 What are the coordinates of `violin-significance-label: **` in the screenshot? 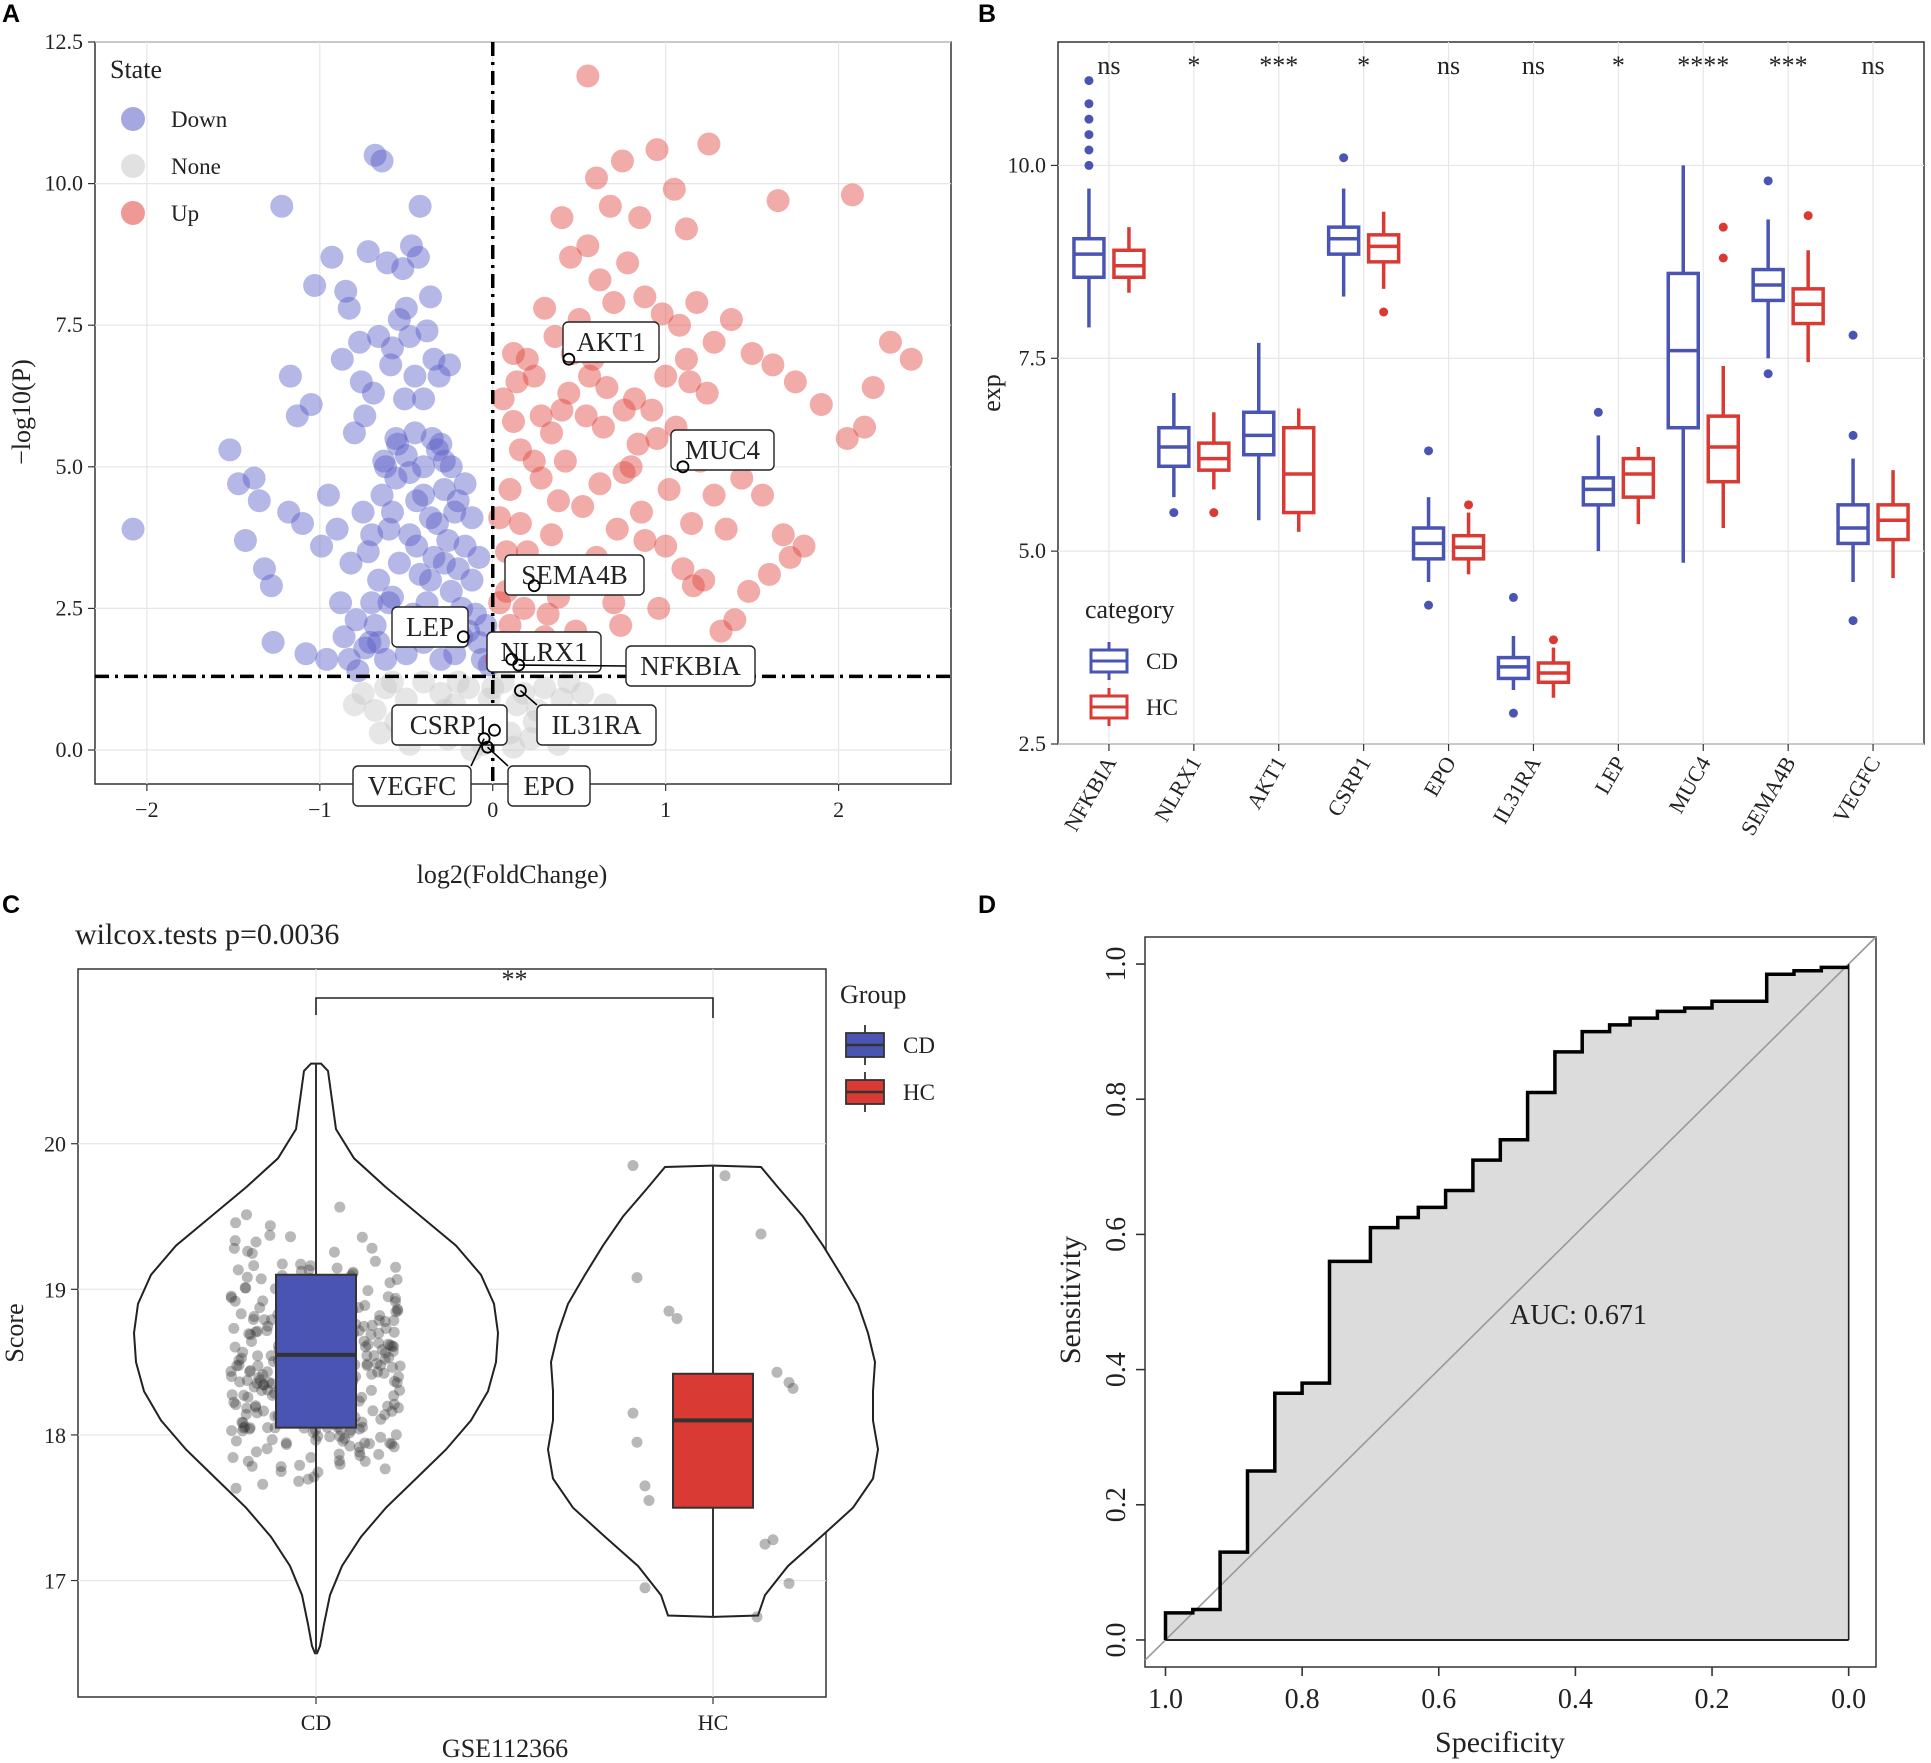 It's located at (515, 979).